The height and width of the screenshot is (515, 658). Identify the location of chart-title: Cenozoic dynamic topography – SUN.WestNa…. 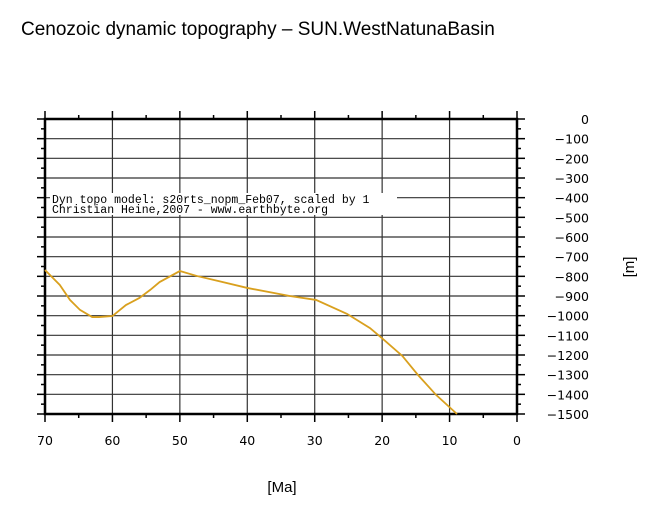
(258, 29).